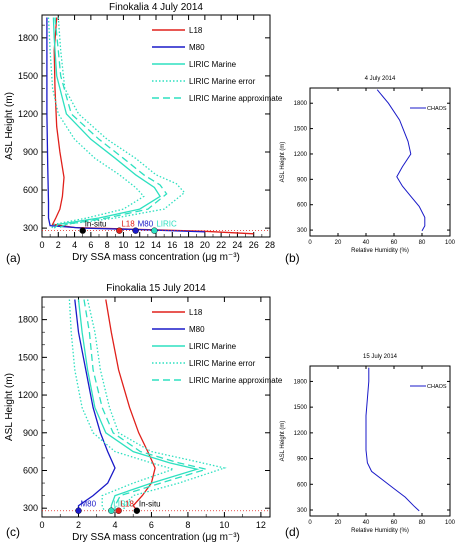 The width and height of the screenshot is (460, 550). I want to click on series-layer, so click(401, 160).